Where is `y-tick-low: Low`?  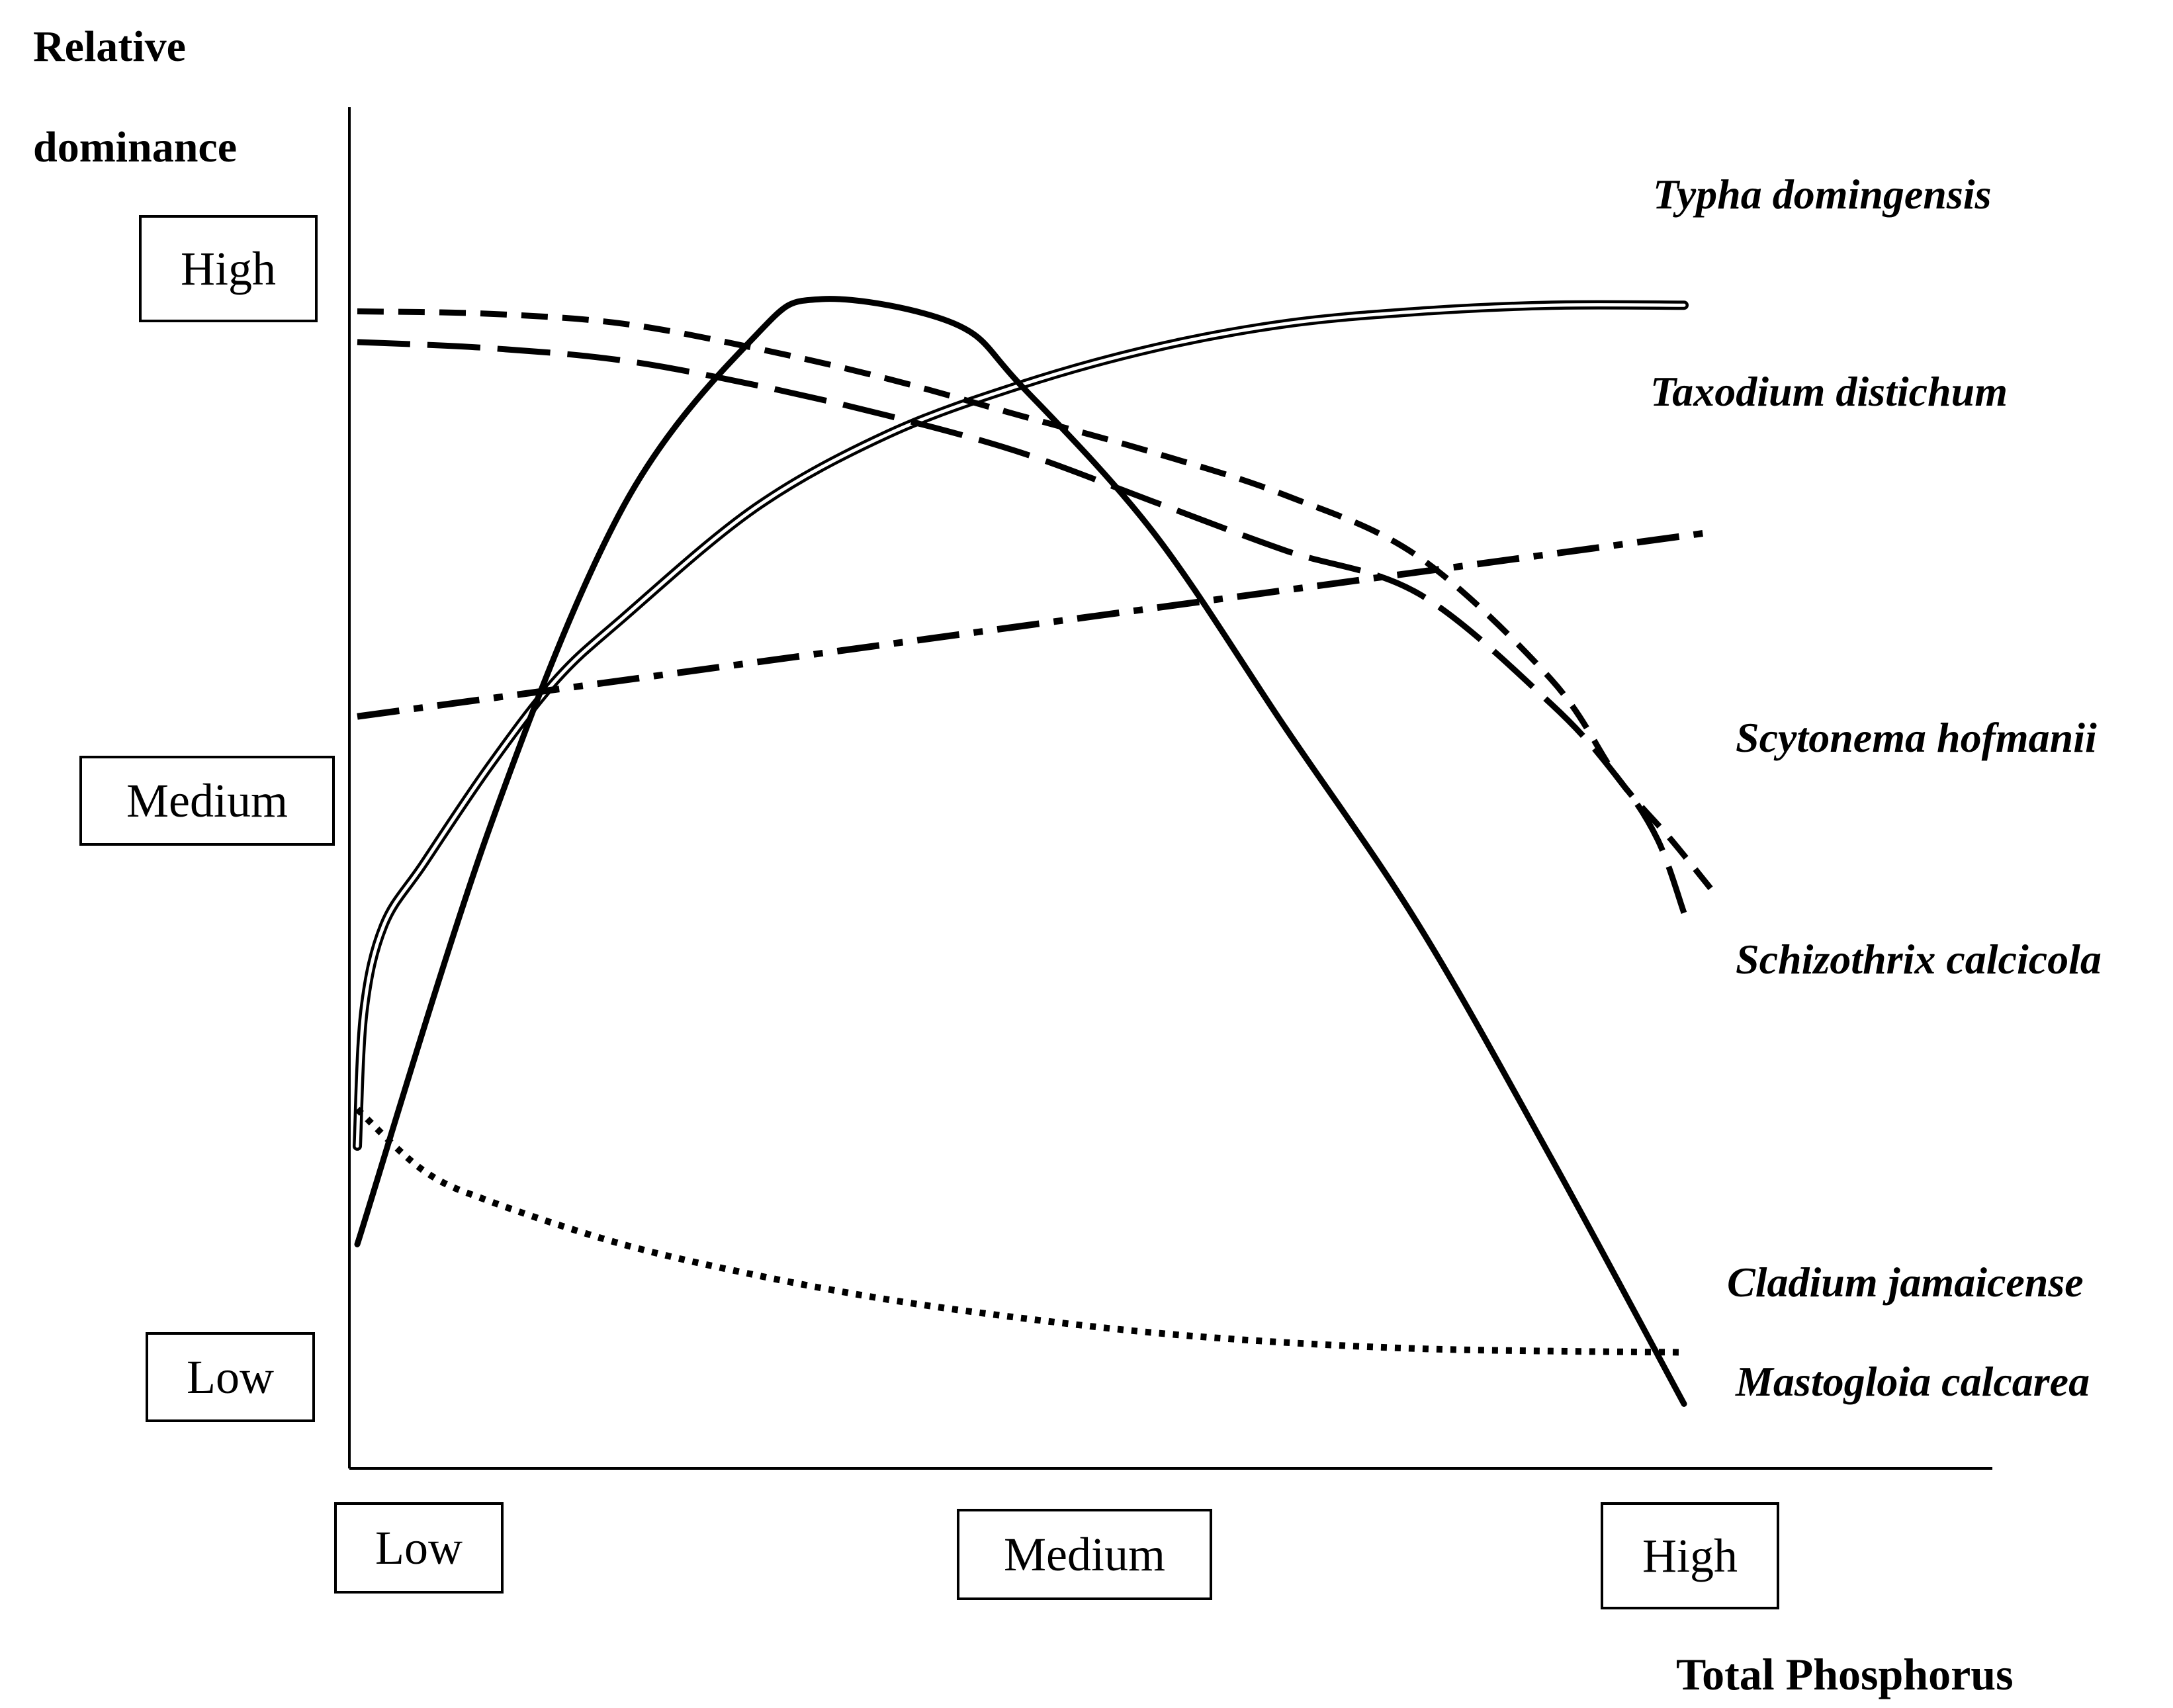 y-tick-low: Low is located at coordinates (231, 1377).